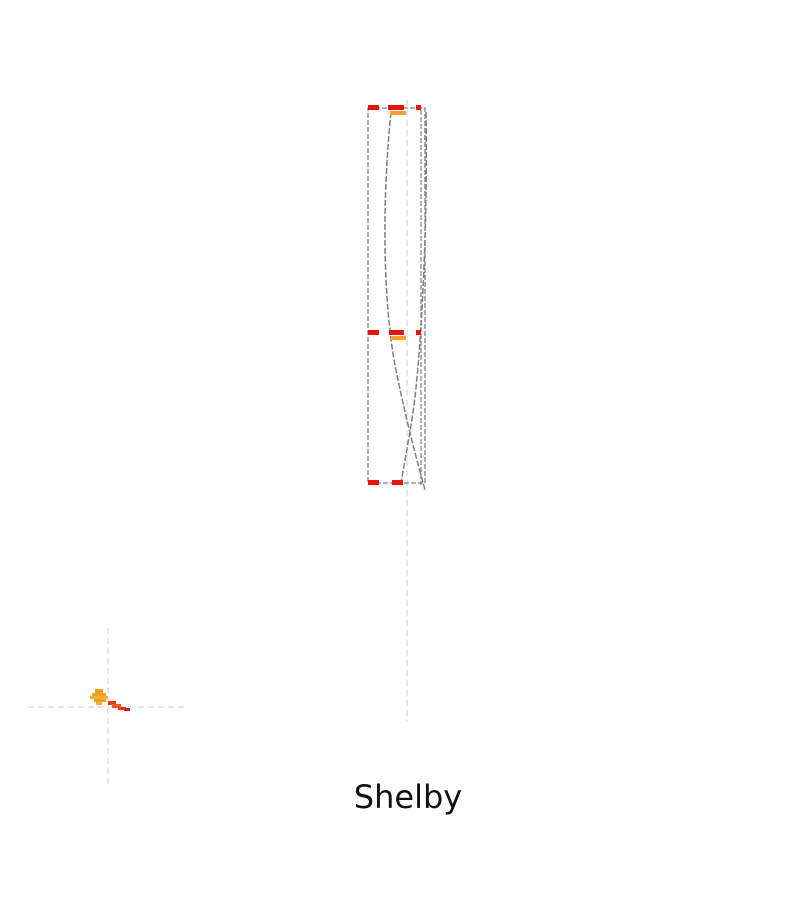 The image size is (800, 900). I want to click on marker-top-left, so click(373, 107).